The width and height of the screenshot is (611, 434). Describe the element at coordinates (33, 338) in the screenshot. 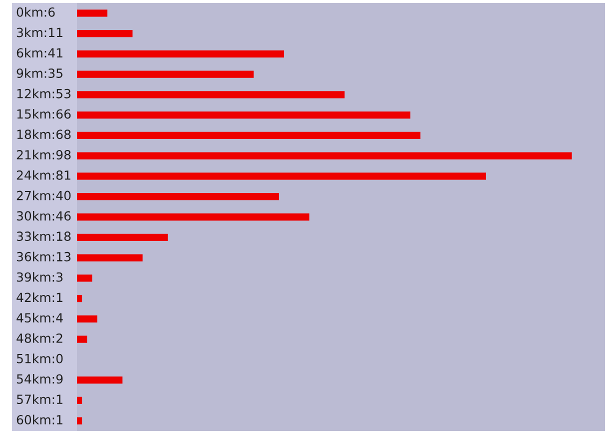

I see `y-tick-label: 48km` at that location.